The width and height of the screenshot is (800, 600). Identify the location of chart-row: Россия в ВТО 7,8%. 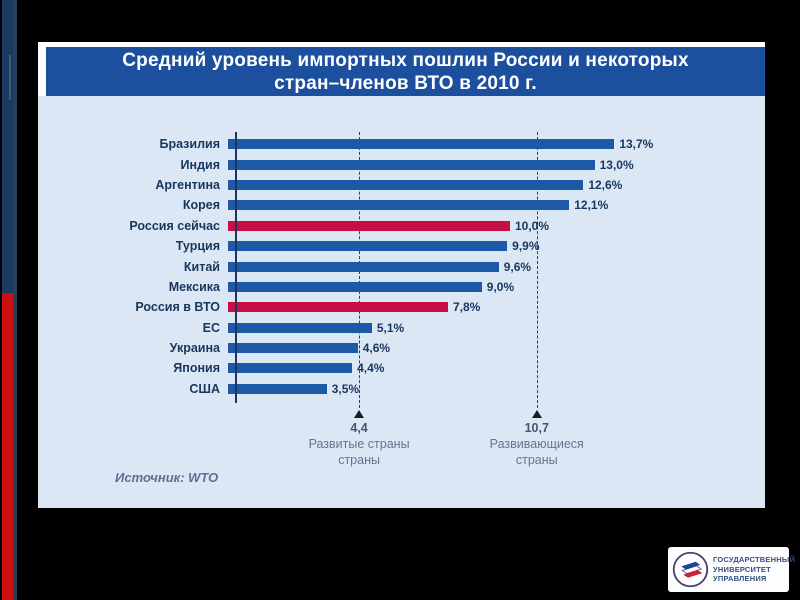
(401, 307).